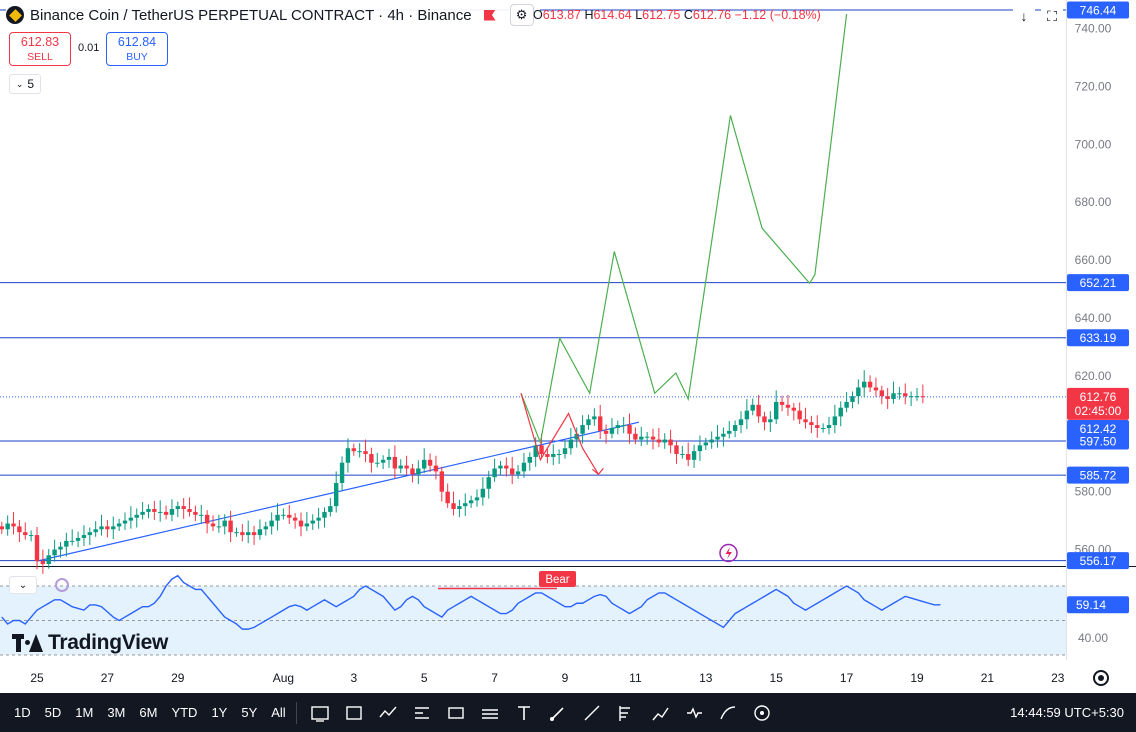 This screenshot has height=732, width=1136. I want to click on x-tick-label: 21, so click(988, 678).